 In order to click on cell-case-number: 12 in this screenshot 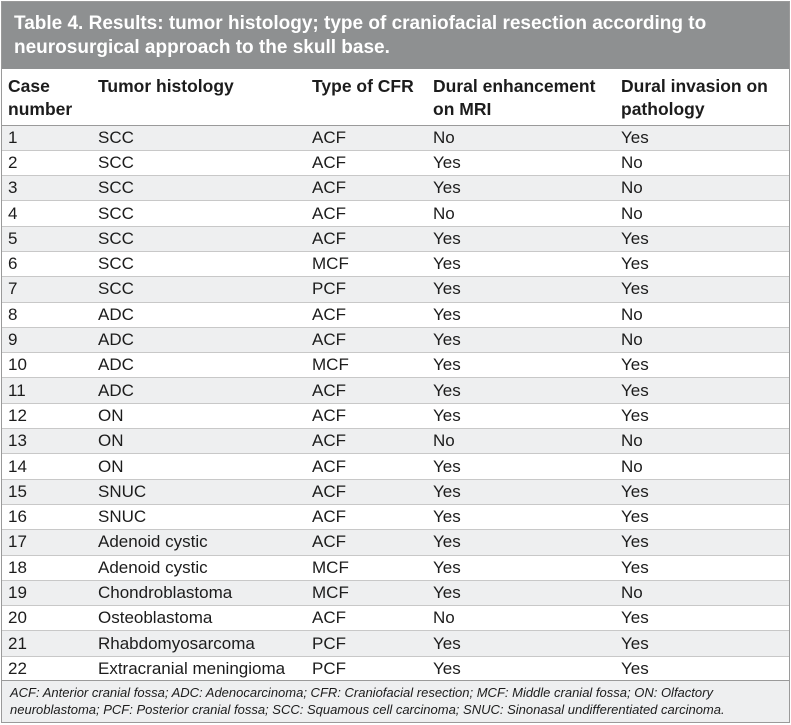, I will do `click(47, 416)`.